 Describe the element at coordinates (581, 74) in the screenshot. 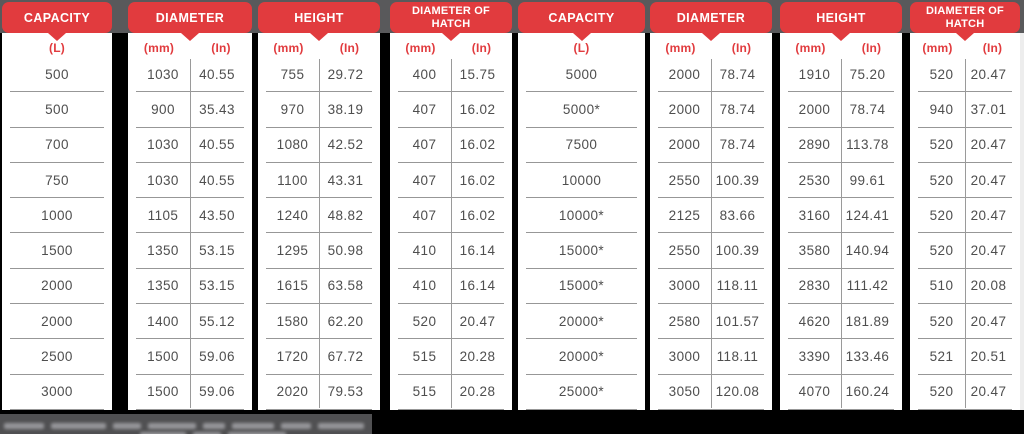

I see `value-cell: 5000` at that location.